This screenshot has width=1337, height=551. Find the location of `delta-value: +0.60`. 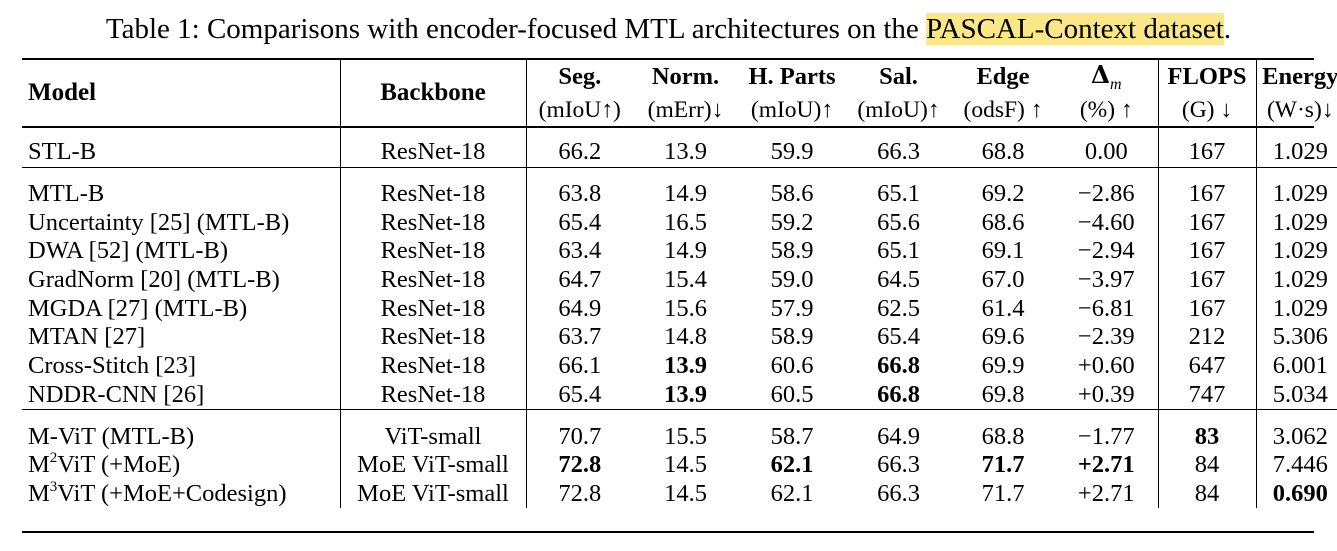

delta-value: +0.60 is located at coordinates (1106, 366).